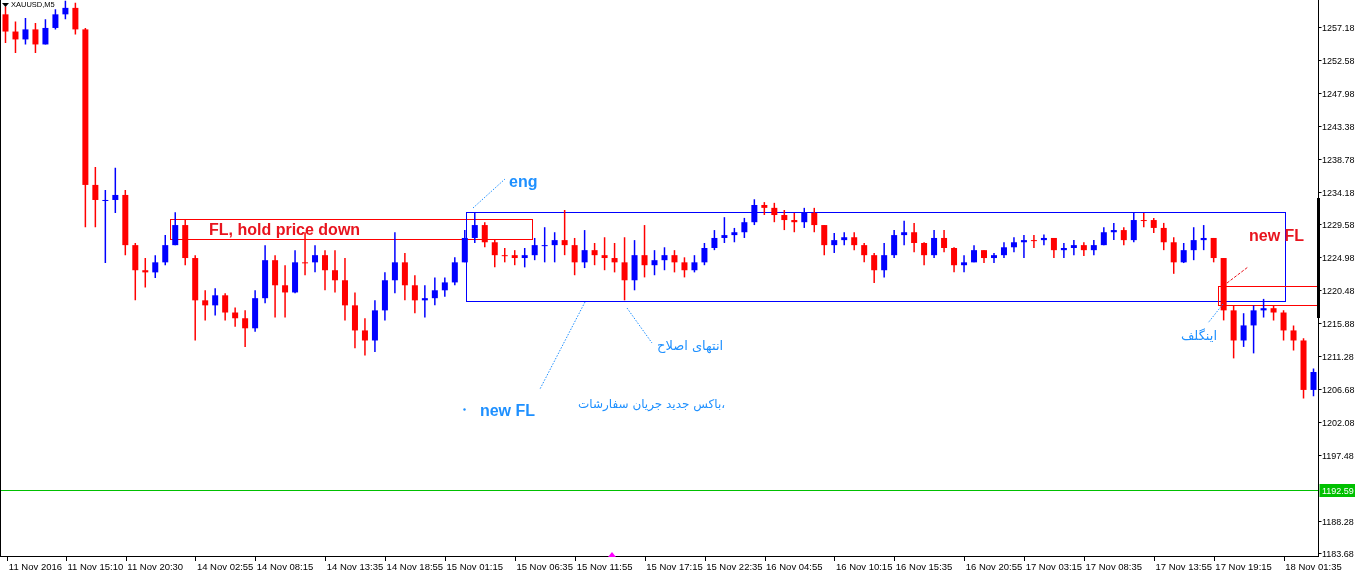 This screenshot has width=1355, height=579. I want to click on annotation: new FL, so click(507, 410).